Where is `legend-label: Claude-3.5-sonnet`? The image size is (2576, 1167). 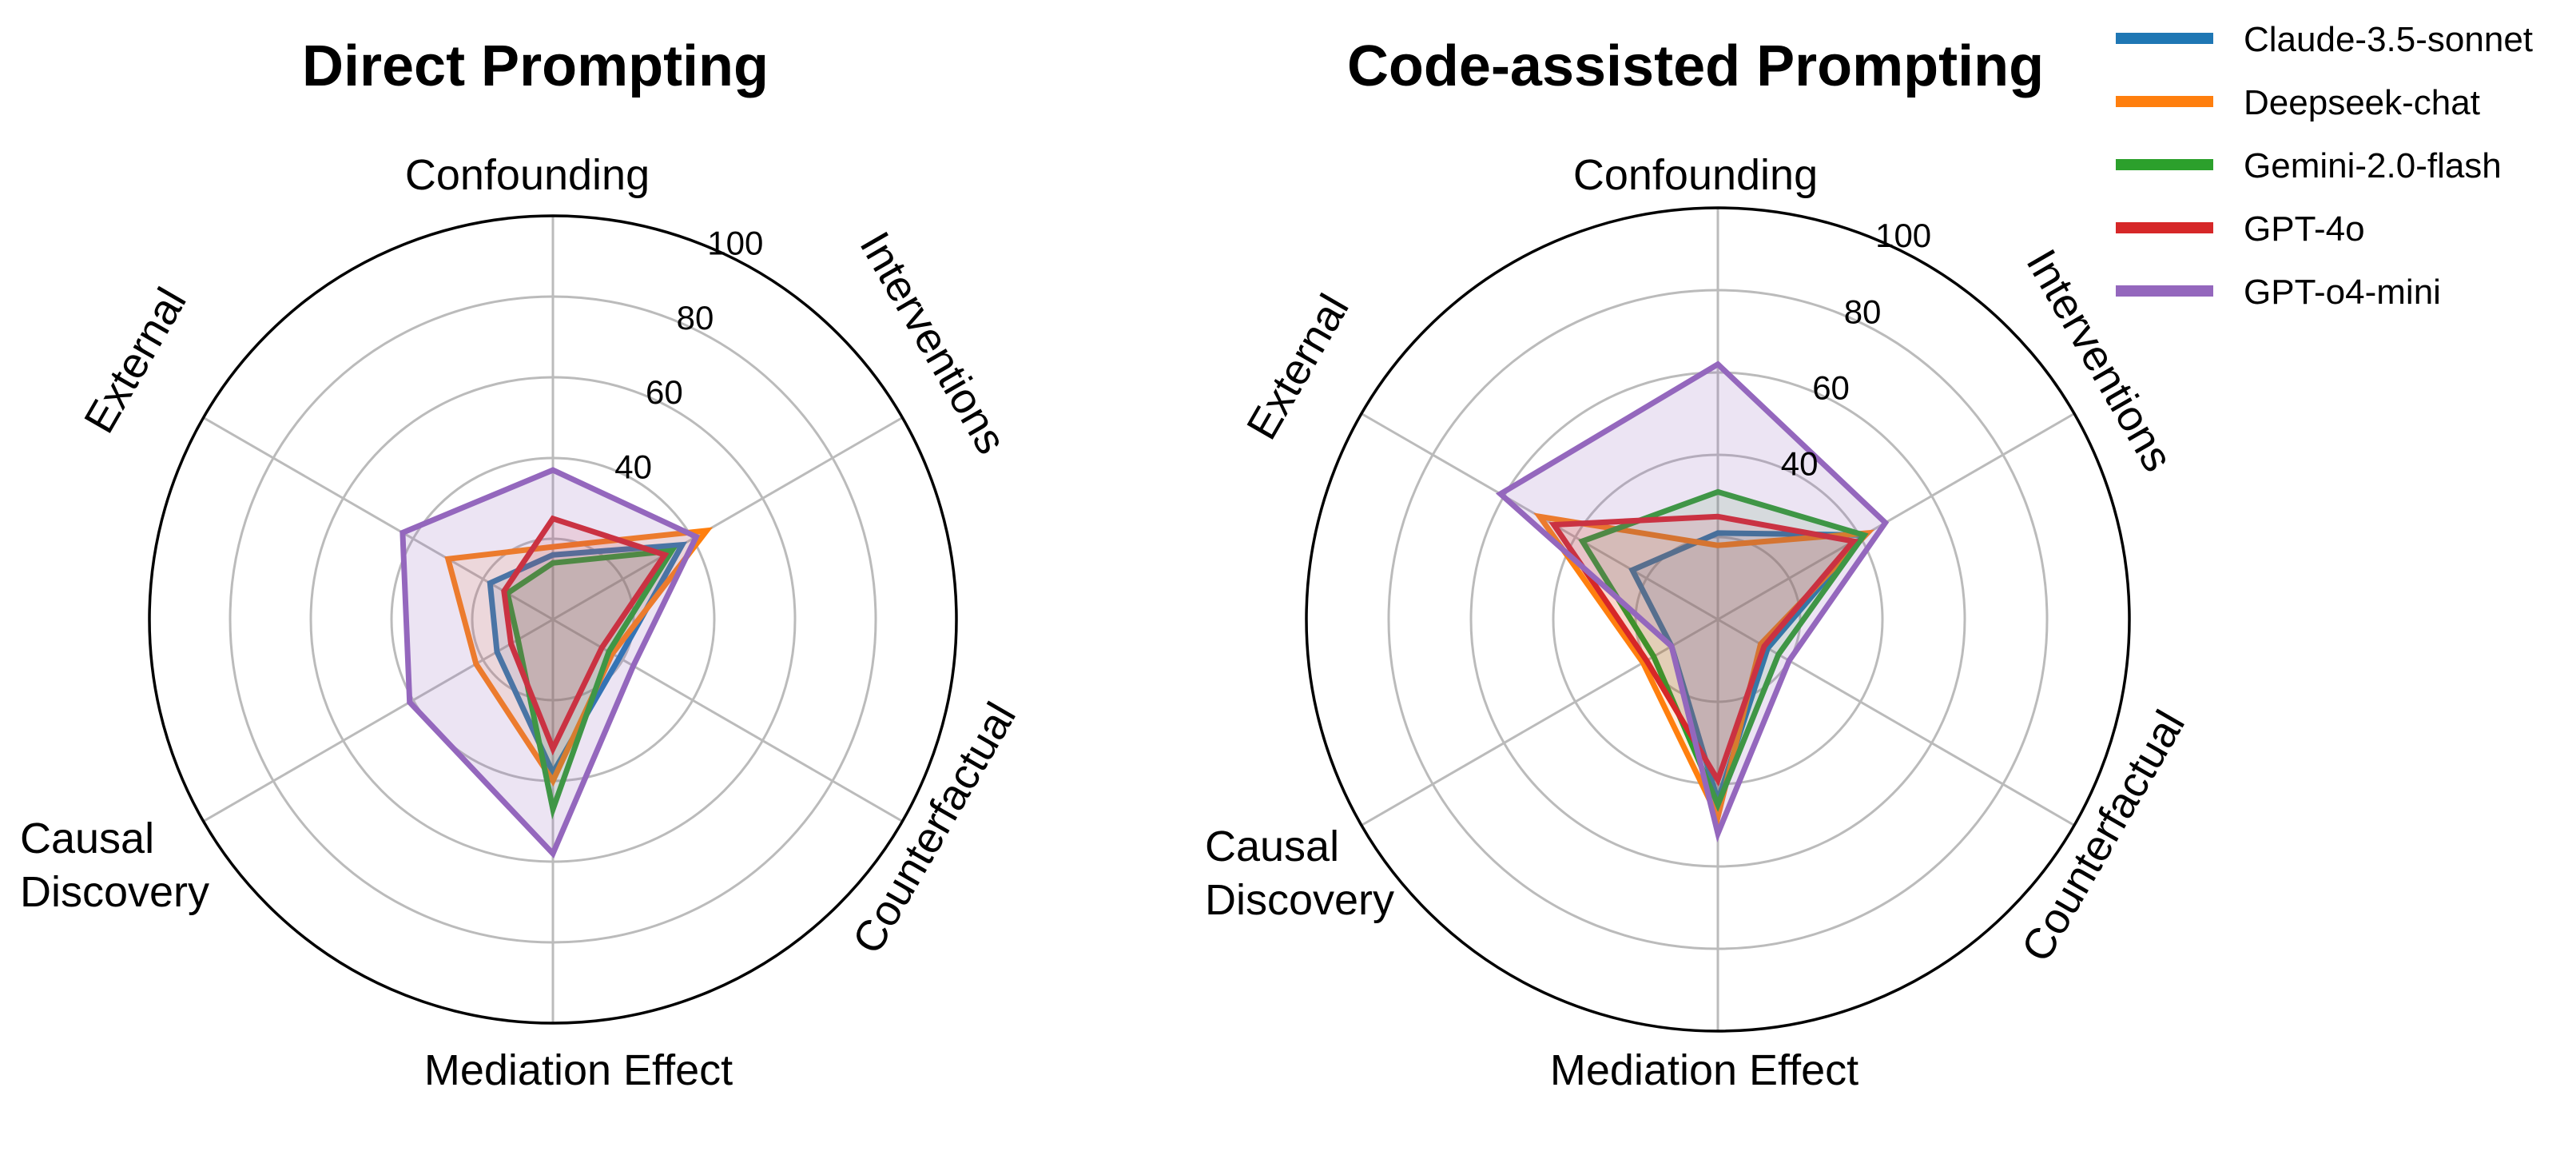 legend-label: Claude-3.5-sonnet is located at coordinates (2388, 39).